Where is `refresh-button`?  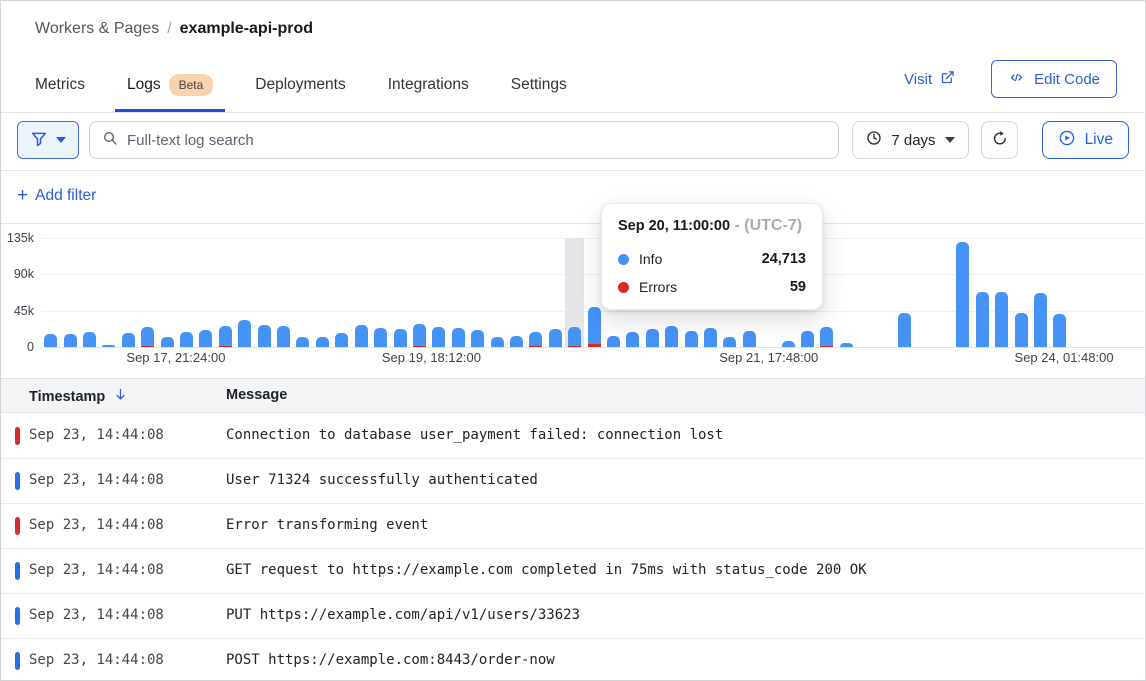
refresh-button is located at coordinates (999, 140).